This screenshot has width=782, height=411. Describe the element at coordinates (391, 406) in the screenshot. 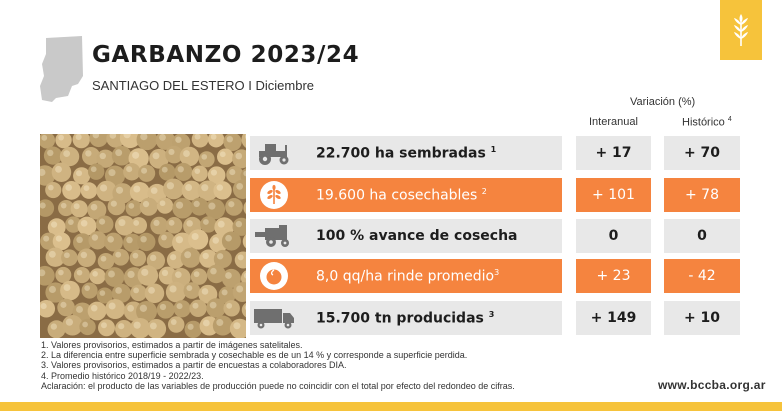

I see `bottom-accent-bar` at that location.